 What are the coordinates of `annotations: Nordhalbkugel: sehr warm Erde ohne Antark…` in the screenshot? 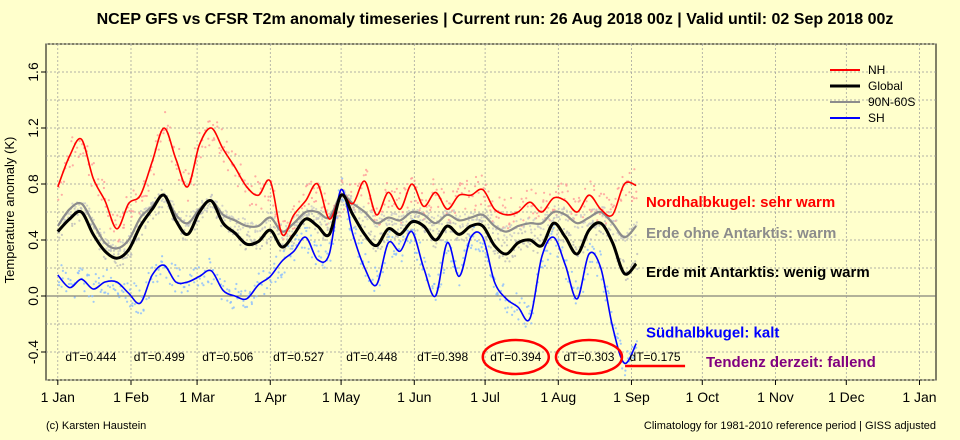 It's located at (761, 282).